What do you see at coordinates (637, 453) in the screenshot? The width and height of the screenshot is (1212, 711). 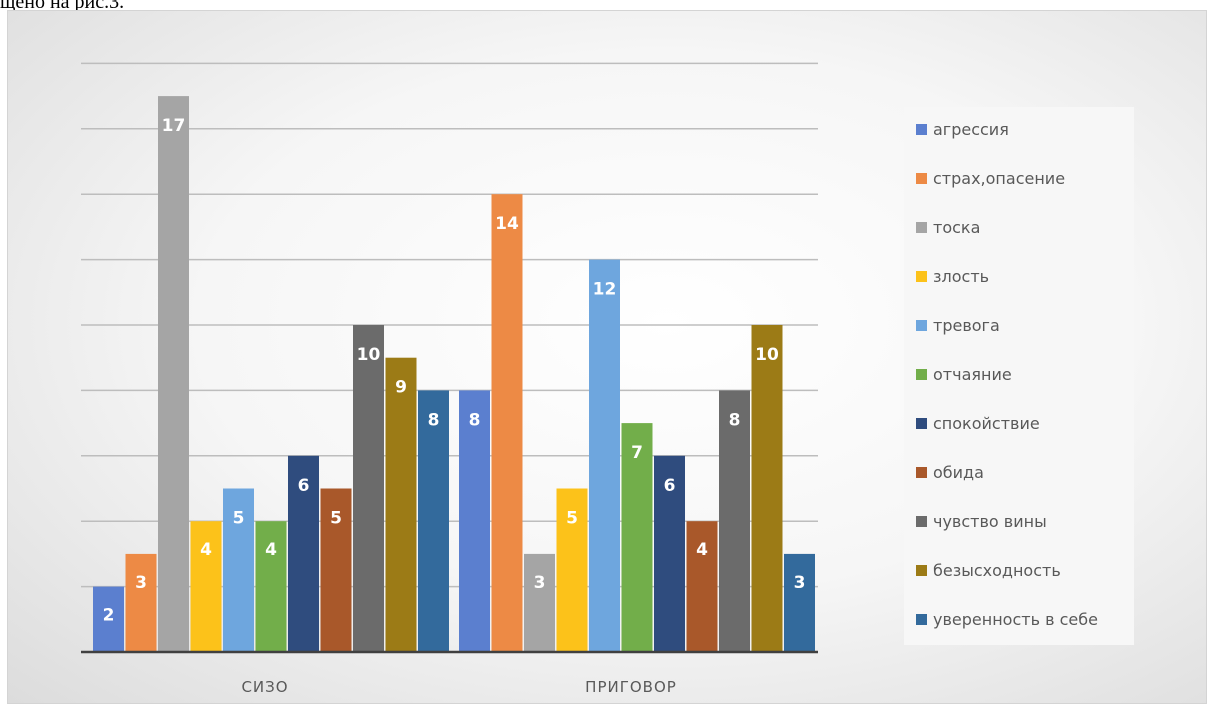 I see `data-label: 7` at bounding box center [637, 453].